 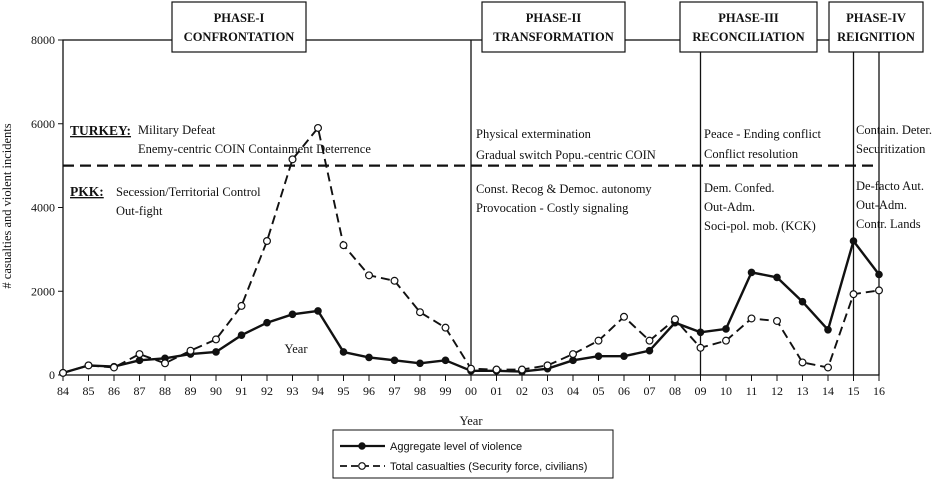 What do you see at coordinates (420, 391) in the screenshot?
I see `x-tick-label: 98` at bounding box center [420, 391].